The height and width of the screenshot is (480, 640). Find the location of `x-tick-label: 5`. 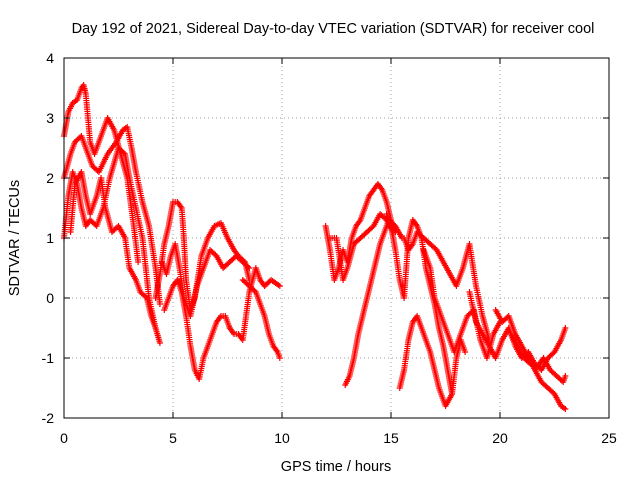

x-tick-label: 5 is located at coordinates (173, 438).